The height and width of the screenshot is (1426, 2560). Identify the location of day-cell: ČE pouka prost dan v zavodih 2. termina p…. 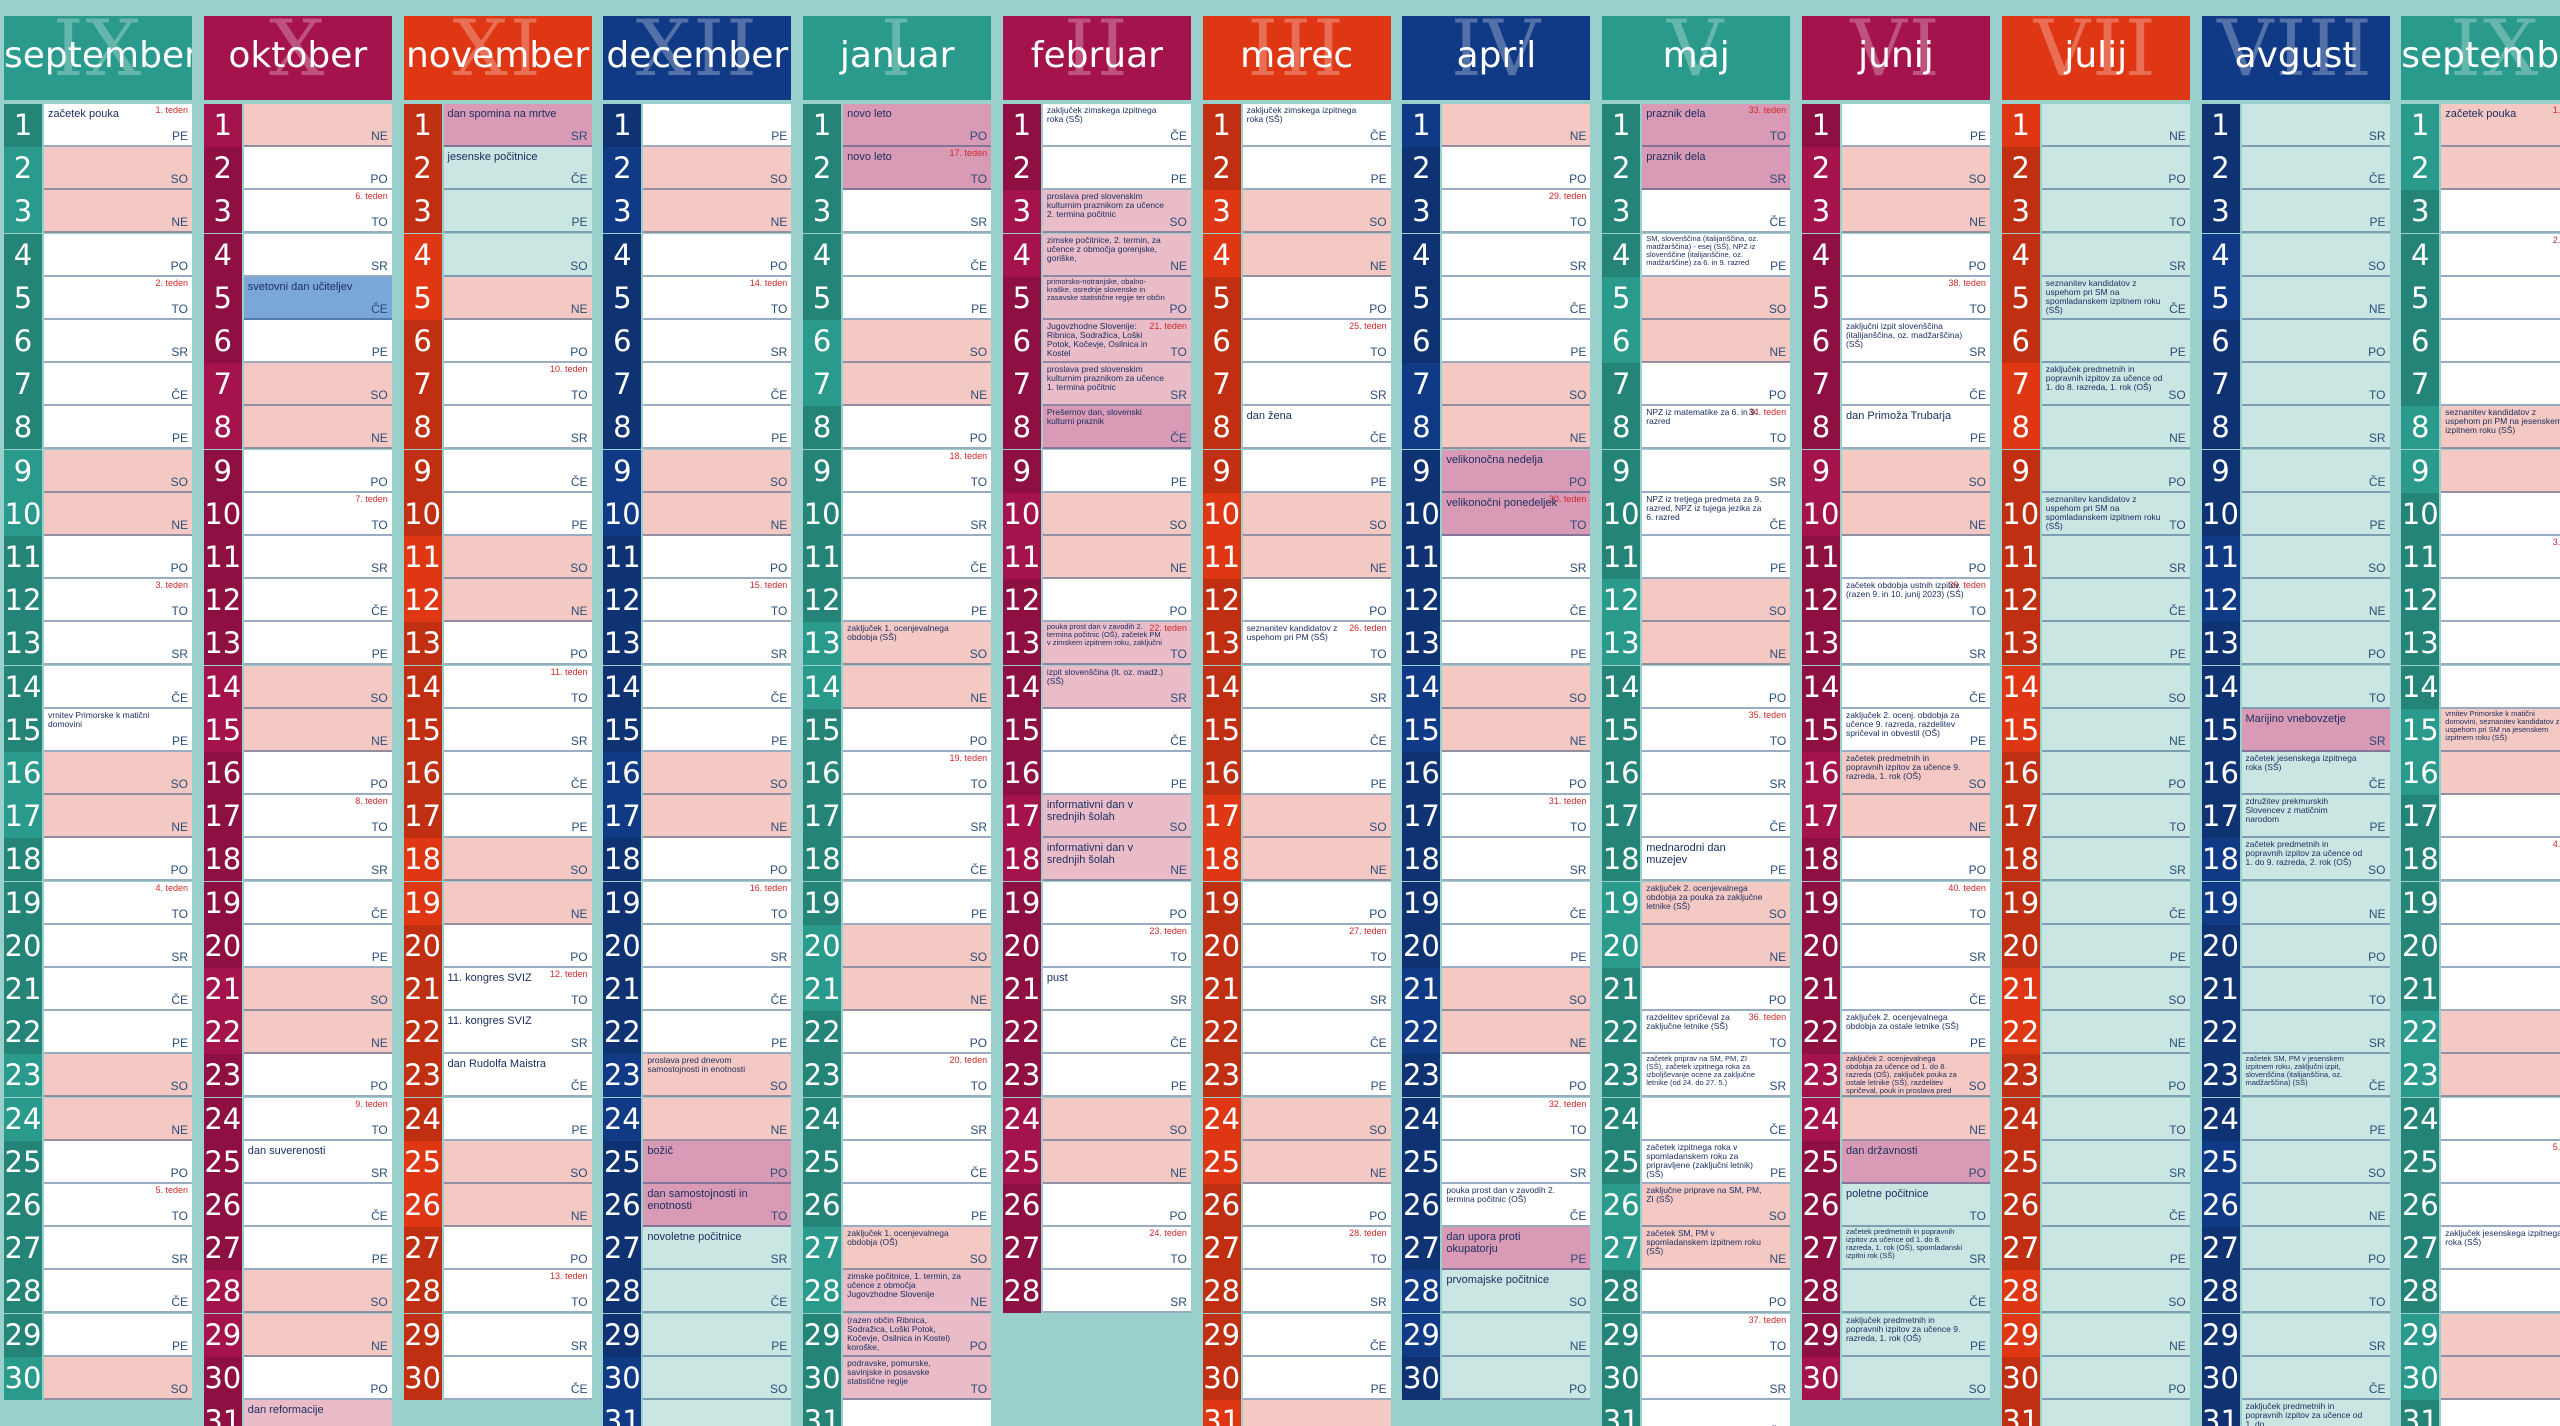
(1516, 1205).